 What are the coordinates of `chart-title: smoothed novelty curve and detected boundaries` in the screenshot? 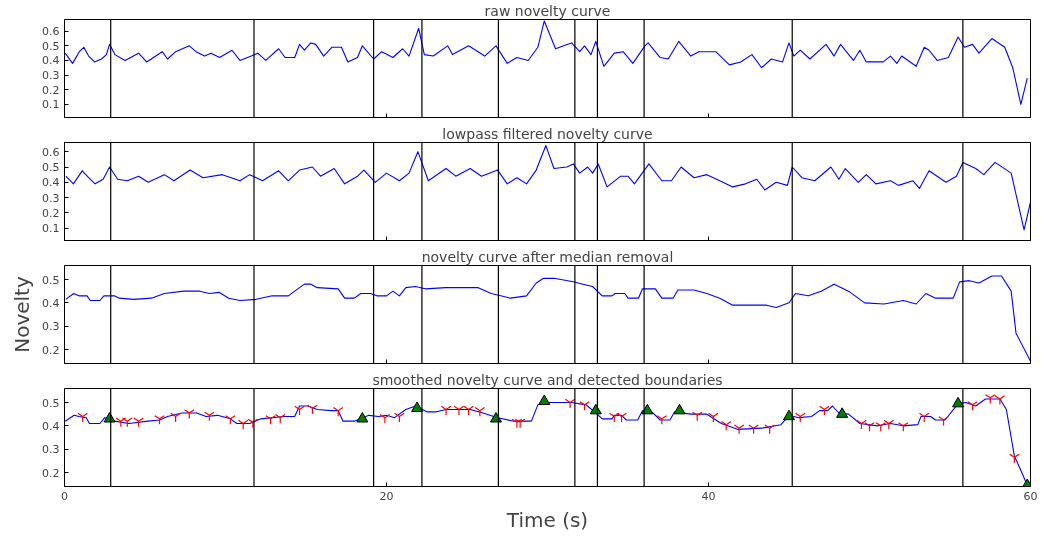 It's located at (547, 380).